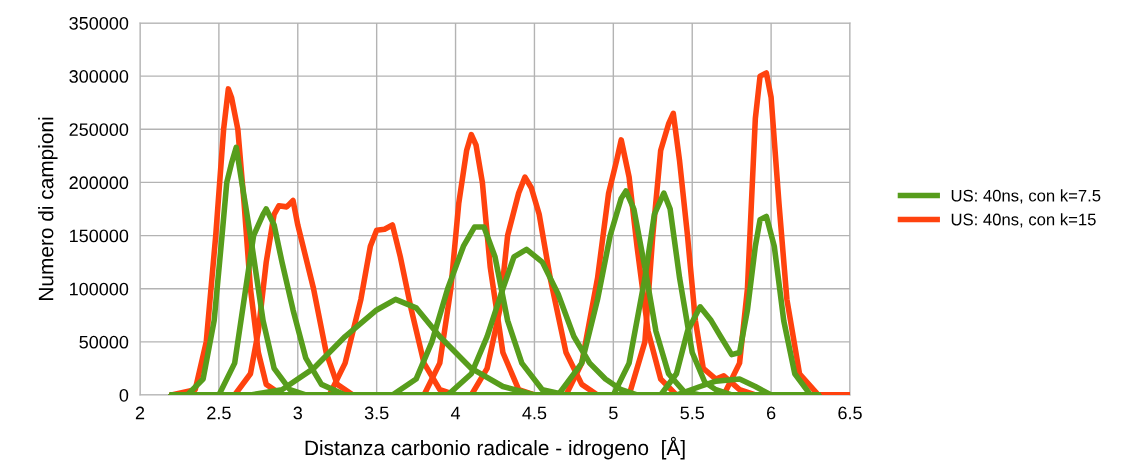 The image size is (1130, 475). What do you see at coordinates (48, 208) in the screenshot?
I see `y-axis-title: Numero di campioni` at bounding box center [48, 208].